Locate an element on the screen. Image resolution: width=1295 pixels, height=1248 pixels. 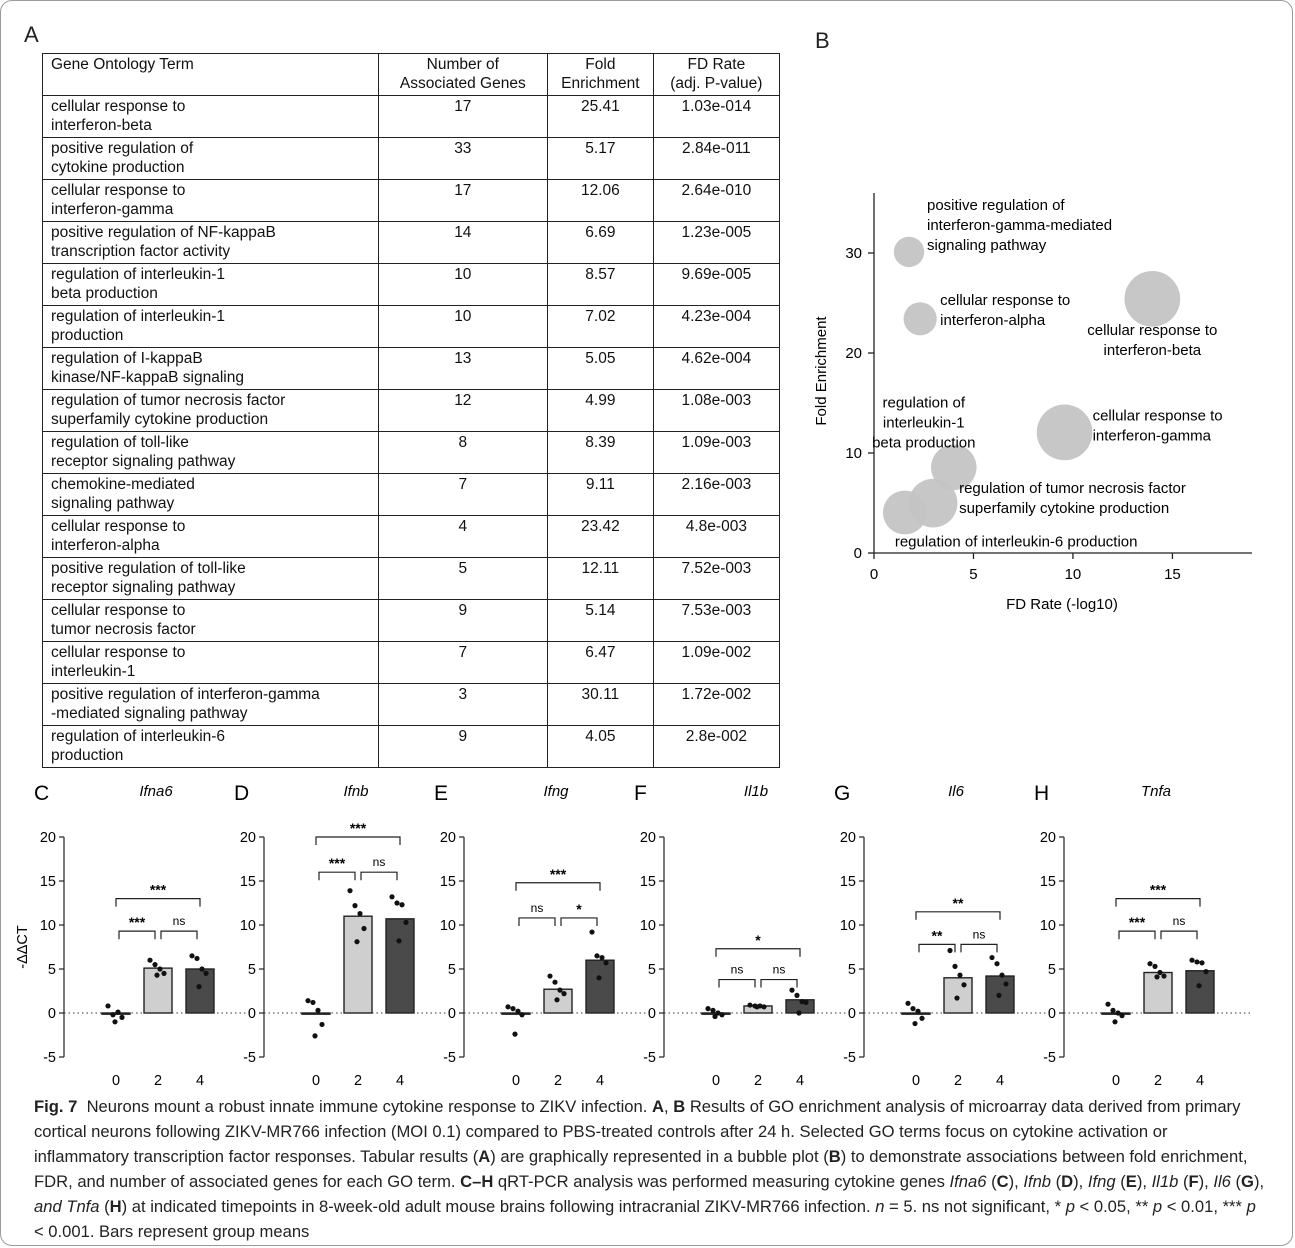
header-fold-enrichment: Fold Enrichment is located at coordinates (600, 74).